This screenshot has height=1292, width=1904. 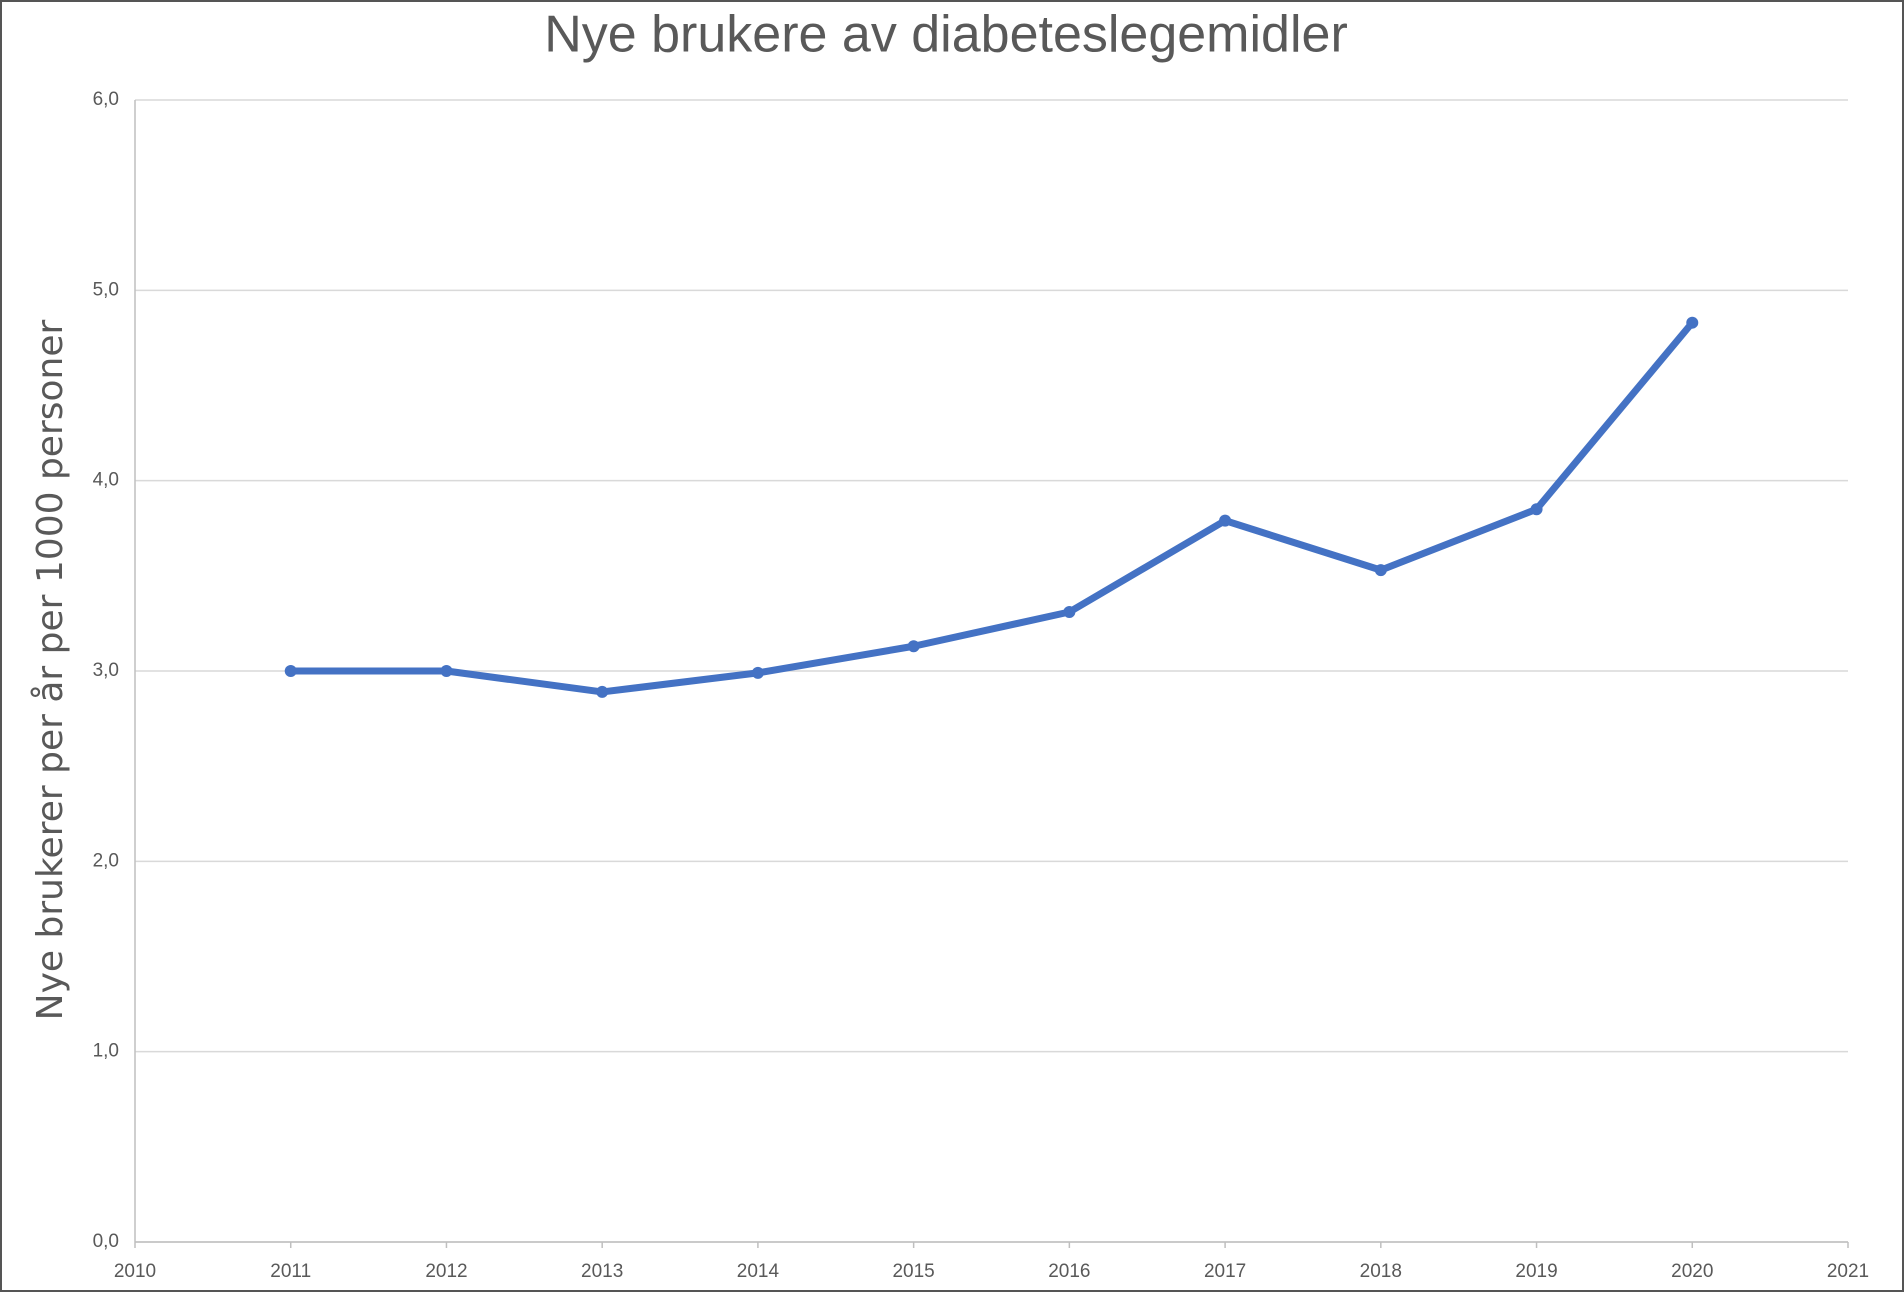 I want to click on y-tick-label: 4,0, so click(x=106, y=480).